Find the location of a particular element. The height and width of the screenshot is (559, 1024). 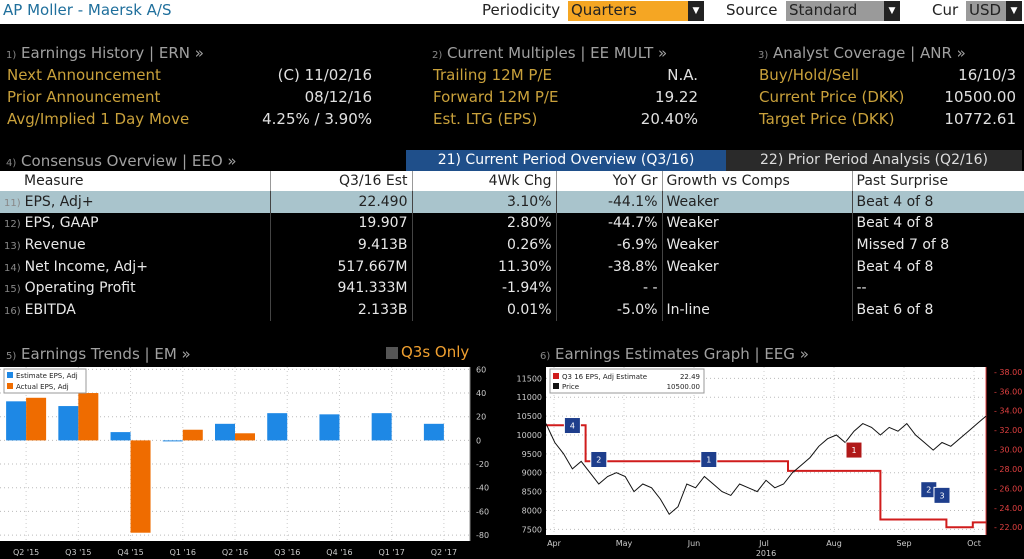

forward-pe-value: 19.22 is located at coordinates (676, 97).